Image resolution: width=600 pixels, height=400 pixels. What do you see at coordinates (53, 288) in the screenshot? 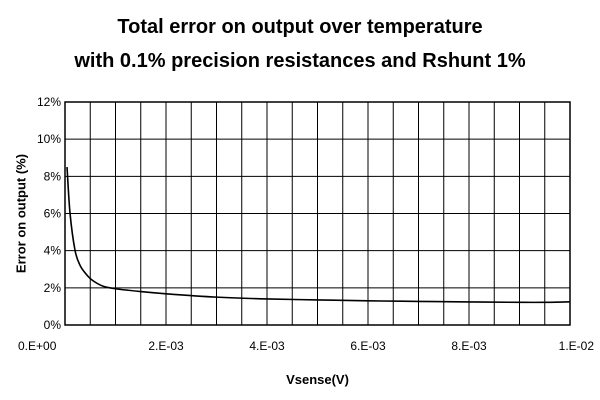
I see `y-tick-label: 2%` at bounding box center [53, 288].